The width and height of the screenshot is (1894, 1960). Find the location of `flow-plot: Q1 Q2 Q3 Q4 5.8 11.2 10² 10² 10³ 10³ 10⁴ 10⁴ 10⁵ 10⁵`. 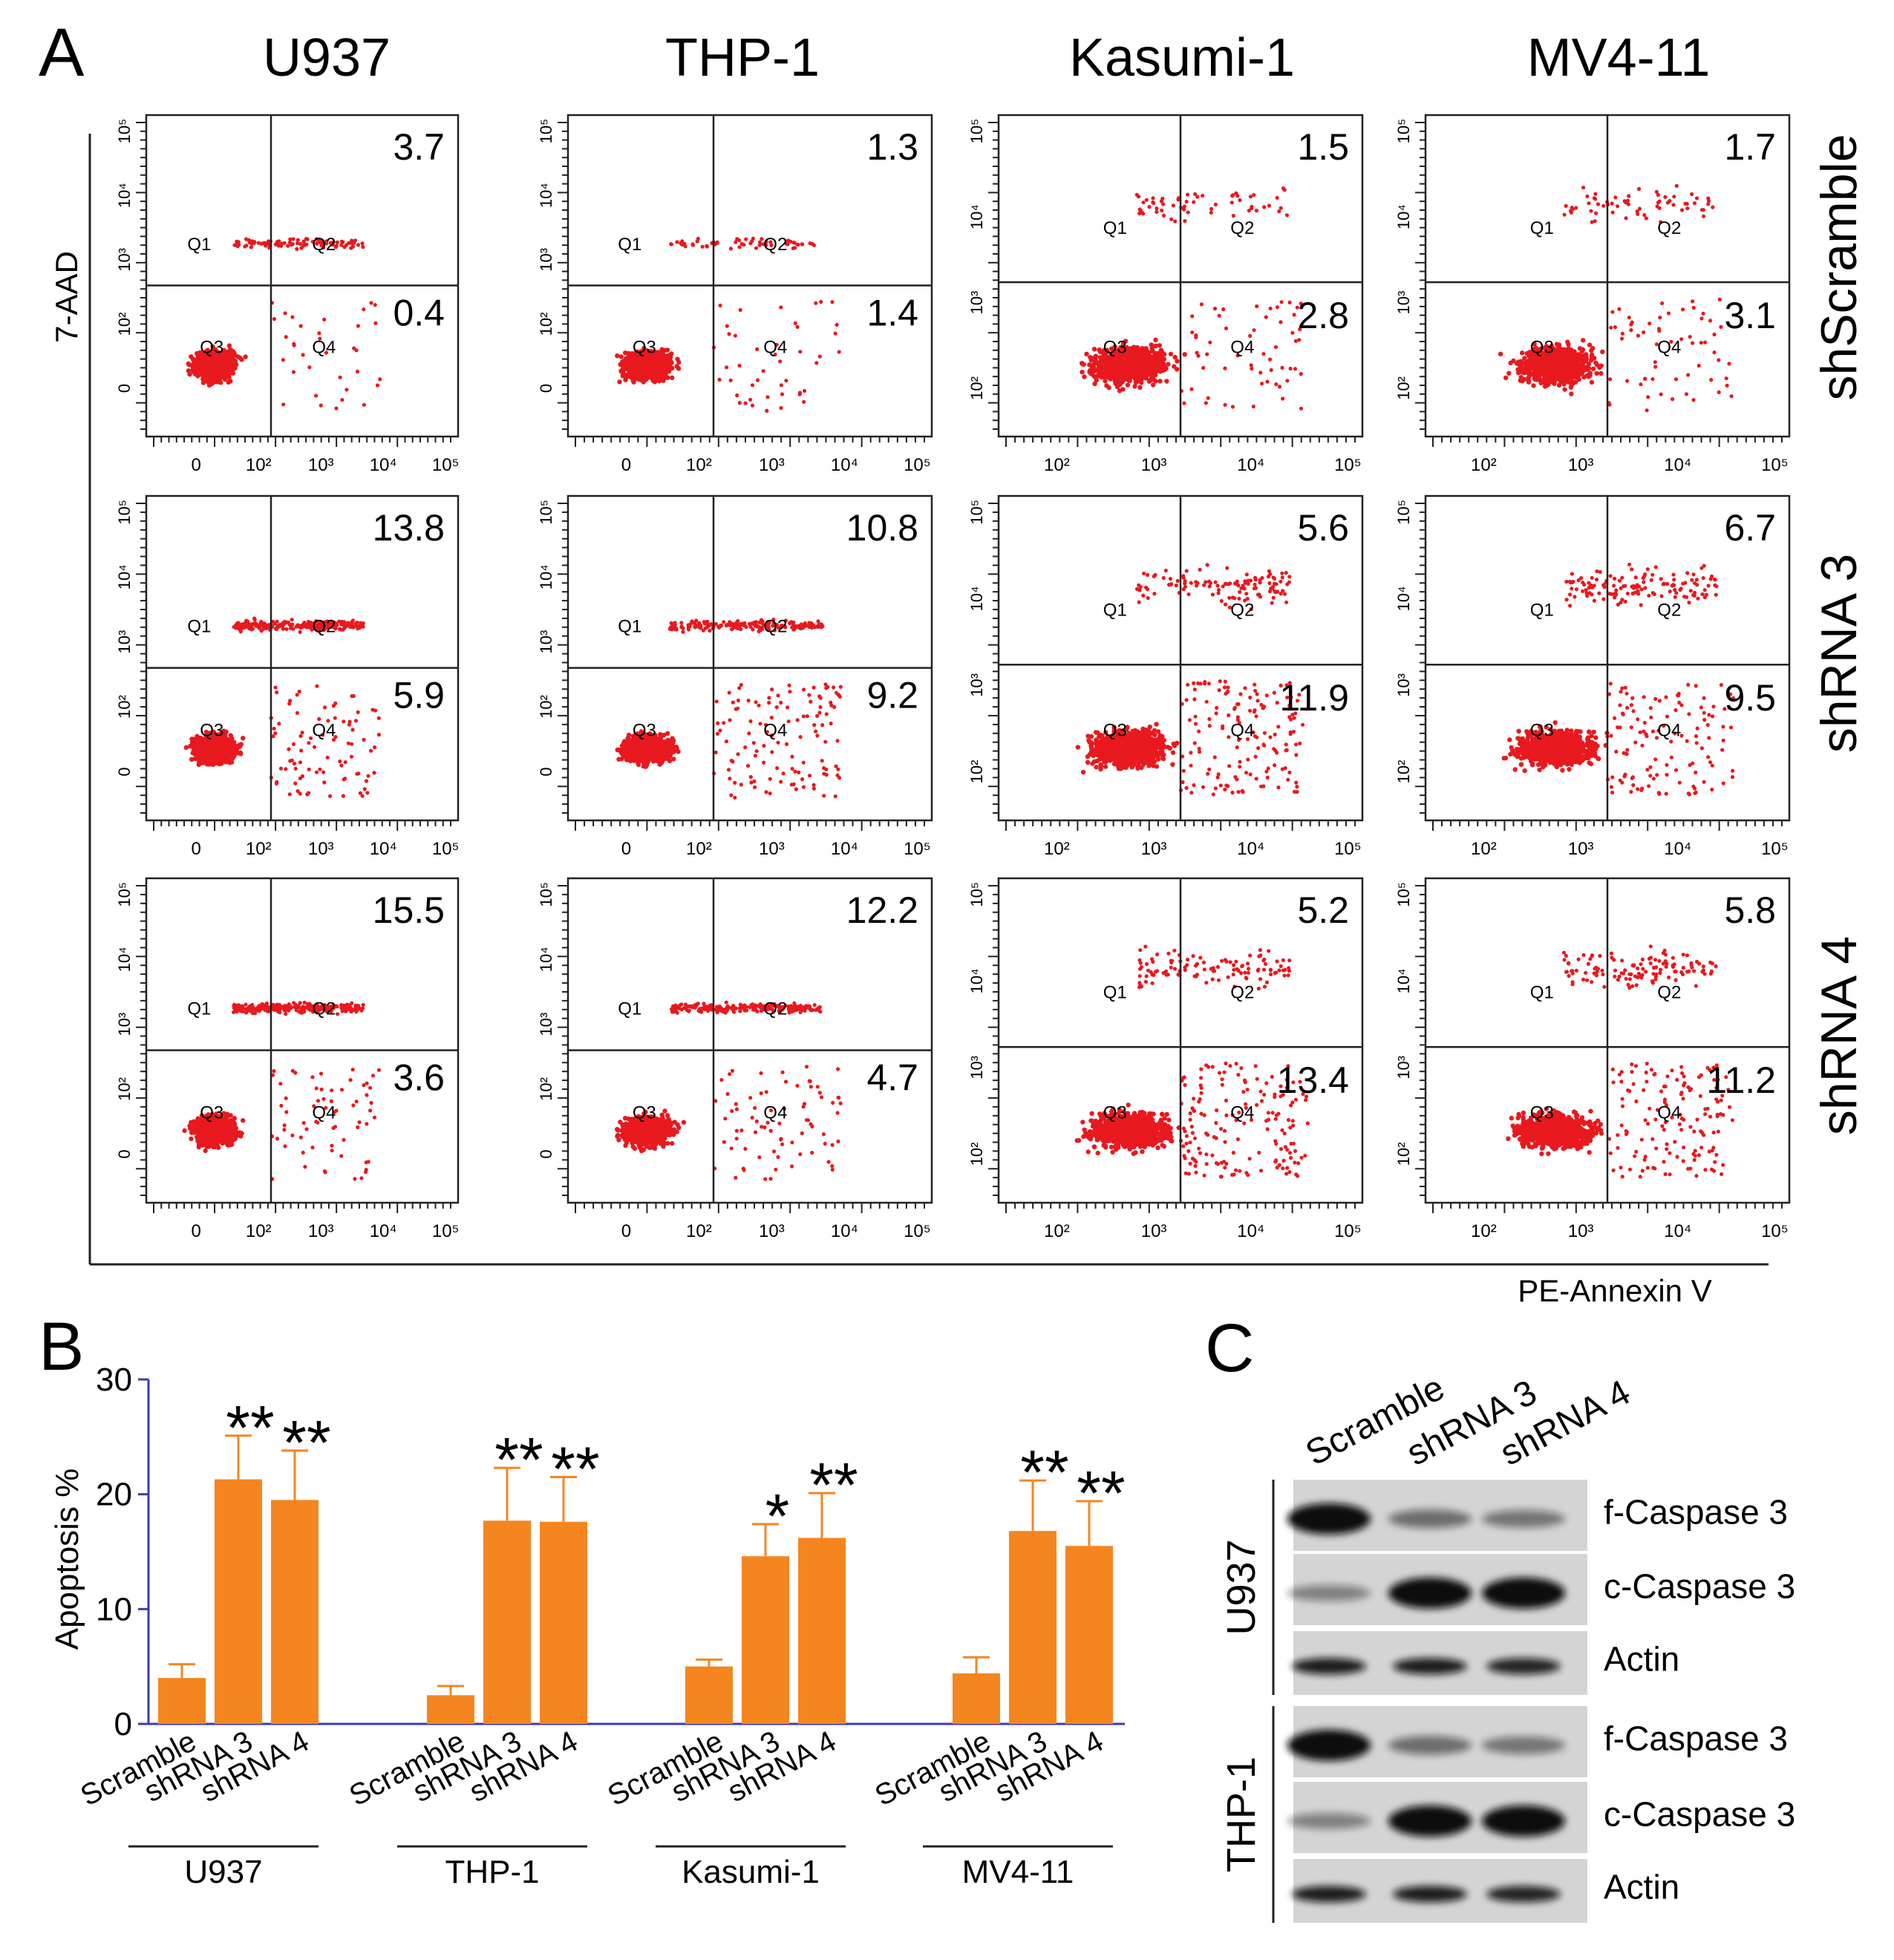

flow-plot: Q1 Q2 Q3 Q4 5.8 11.2 10² 10² 10³ 10³ 10⁴ 10⁴ 10⁵ 10⁵ is located at coordinates (1593, 1059).